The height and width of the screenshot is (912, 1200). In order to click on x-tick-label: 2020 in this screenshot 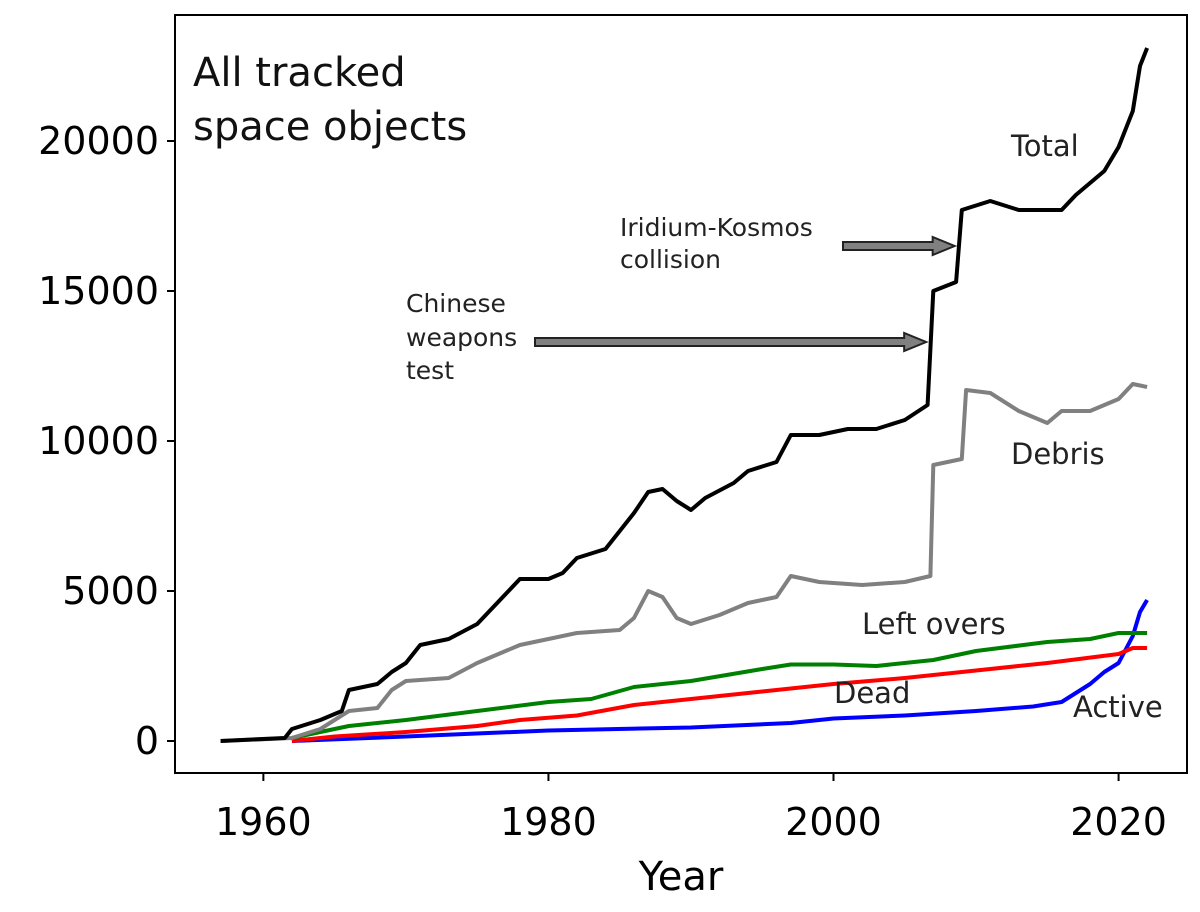, I will do `click(1118, 822)`.